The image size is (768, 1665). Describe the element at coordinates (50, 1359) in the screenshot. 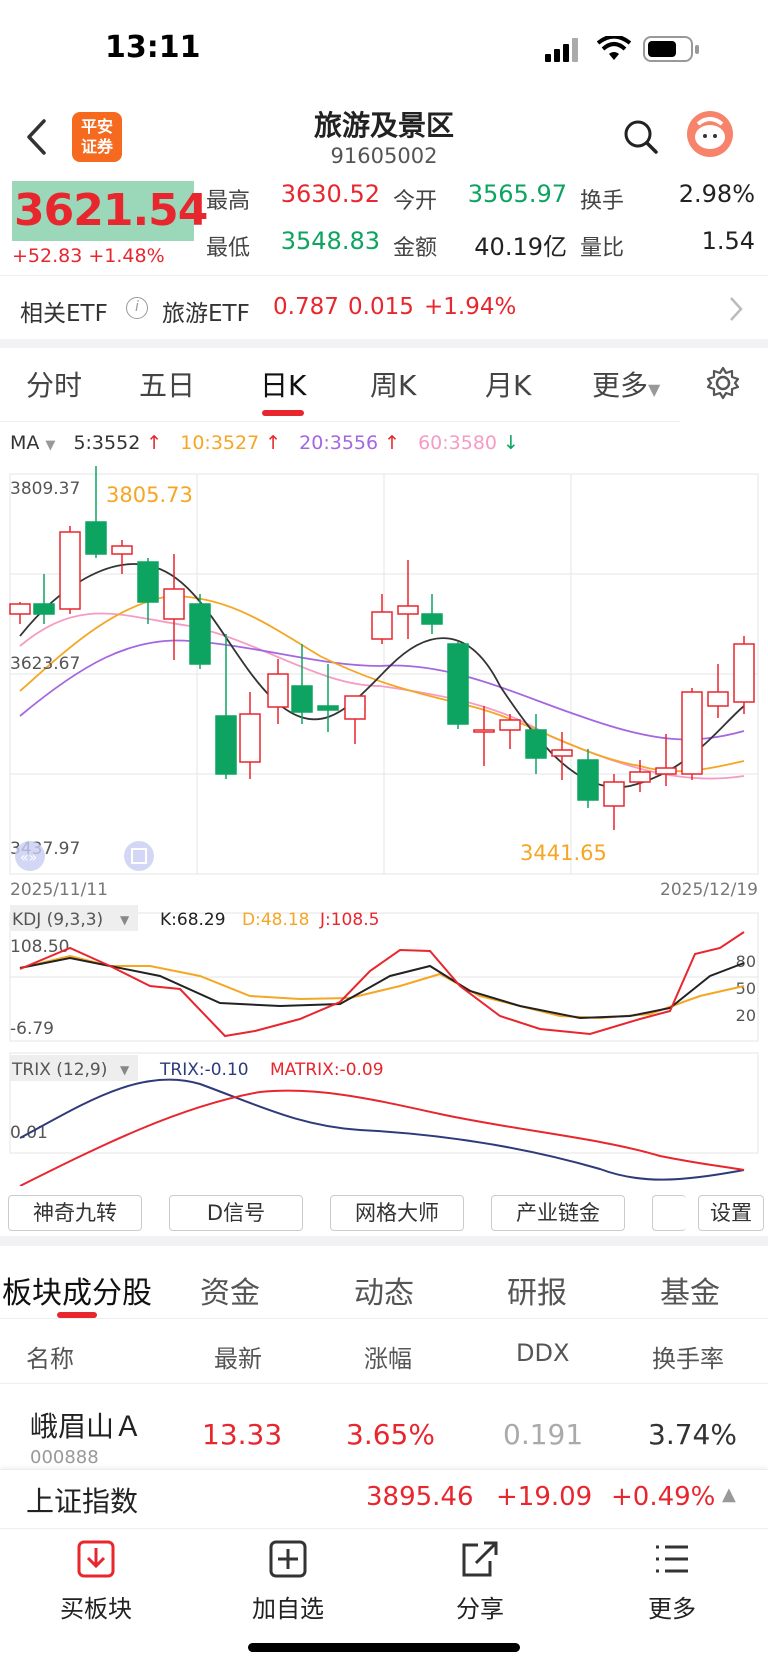

I see `col-name: 名称` at that location.